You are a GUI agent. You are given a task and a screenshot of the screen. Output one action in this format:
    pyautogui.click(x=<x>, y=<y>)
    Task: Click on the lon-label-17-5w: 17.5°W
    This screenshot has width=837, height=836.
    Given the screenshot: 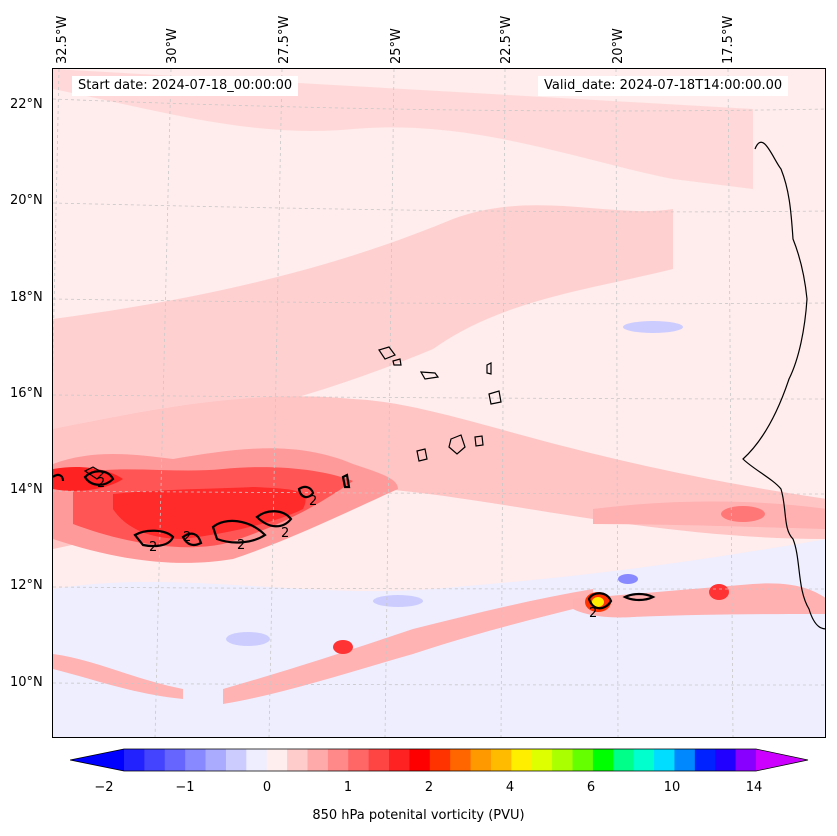 What is the action you would take?
    pyautogui.click(x=728, y=39)
    